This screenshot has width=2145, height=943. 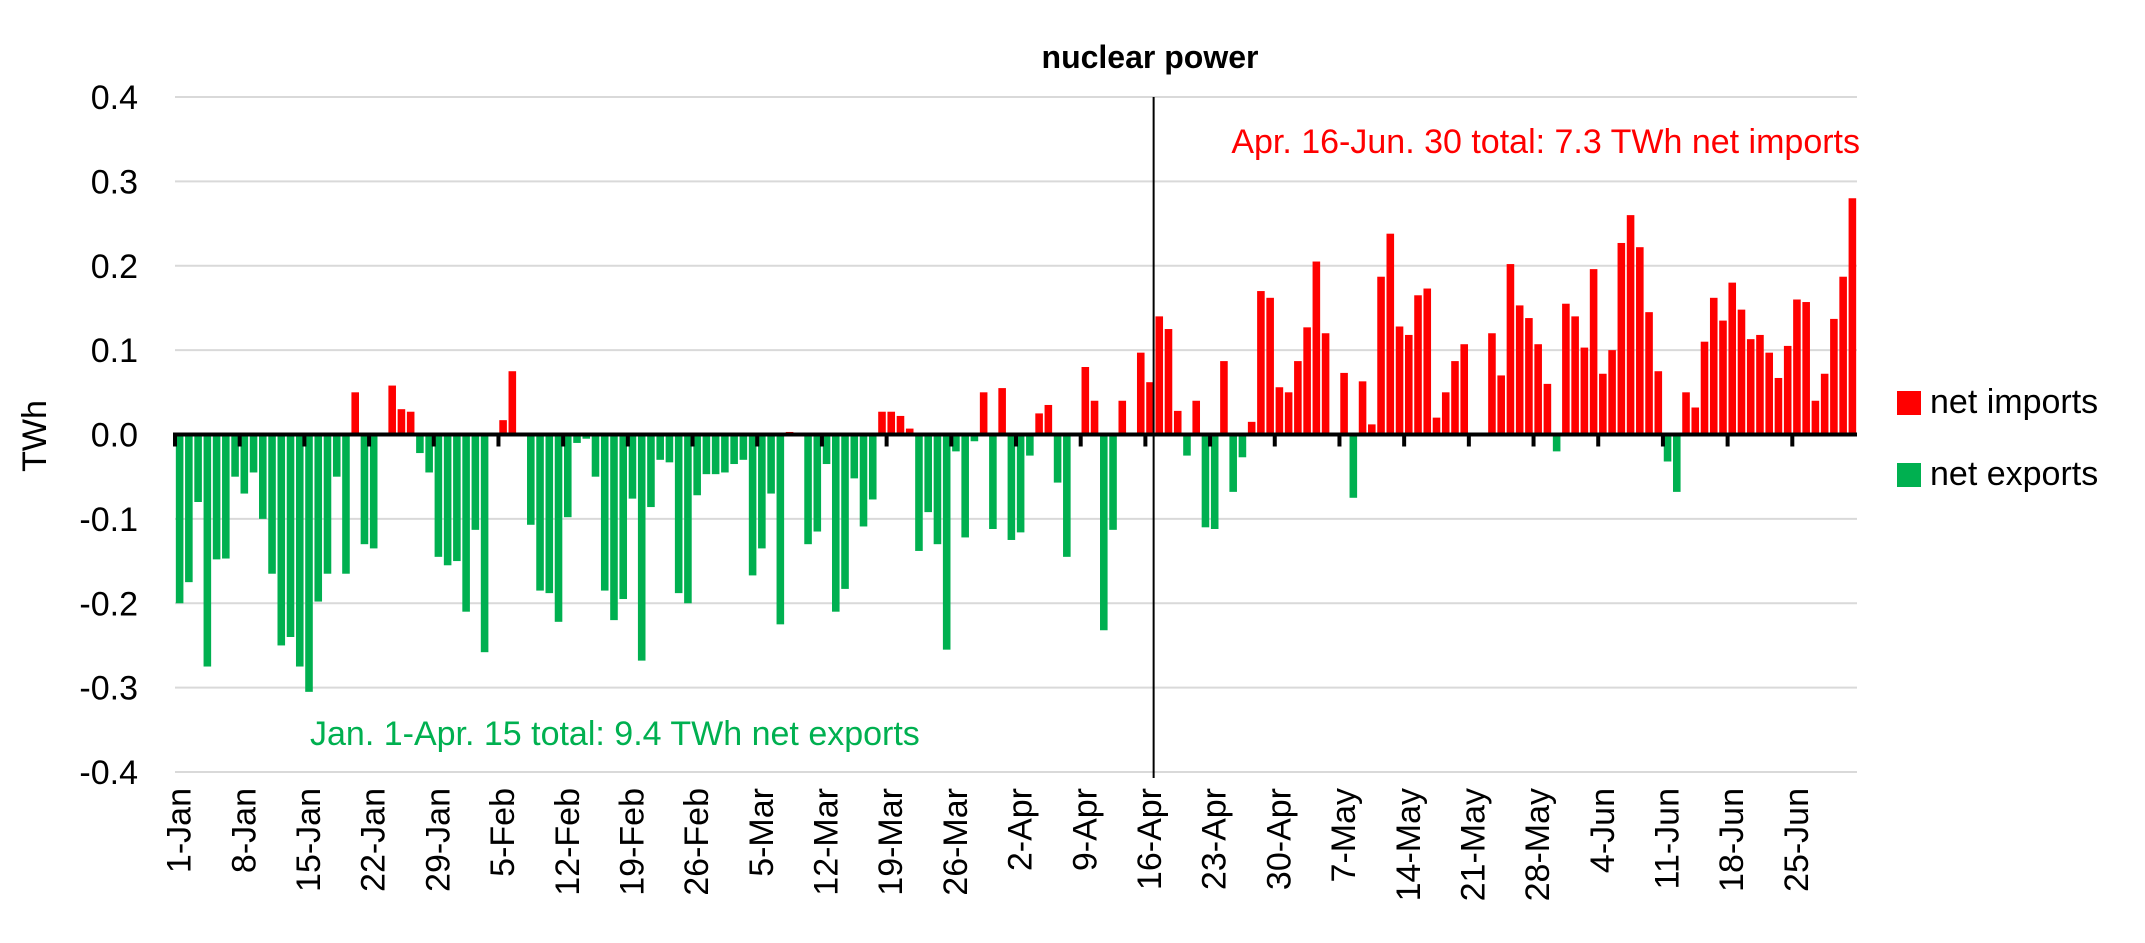 I want to click on x-axis, so click(x=1015, y=439).